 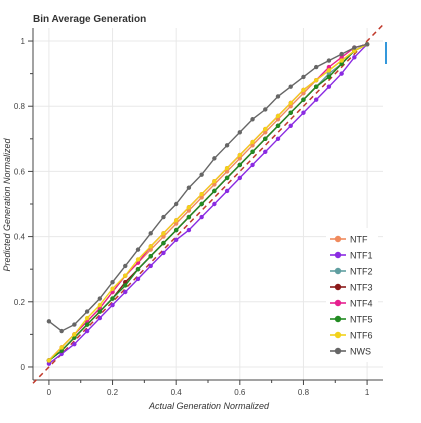 I want to click on legend-label-nws: NWS, so click(x=360, y=352).